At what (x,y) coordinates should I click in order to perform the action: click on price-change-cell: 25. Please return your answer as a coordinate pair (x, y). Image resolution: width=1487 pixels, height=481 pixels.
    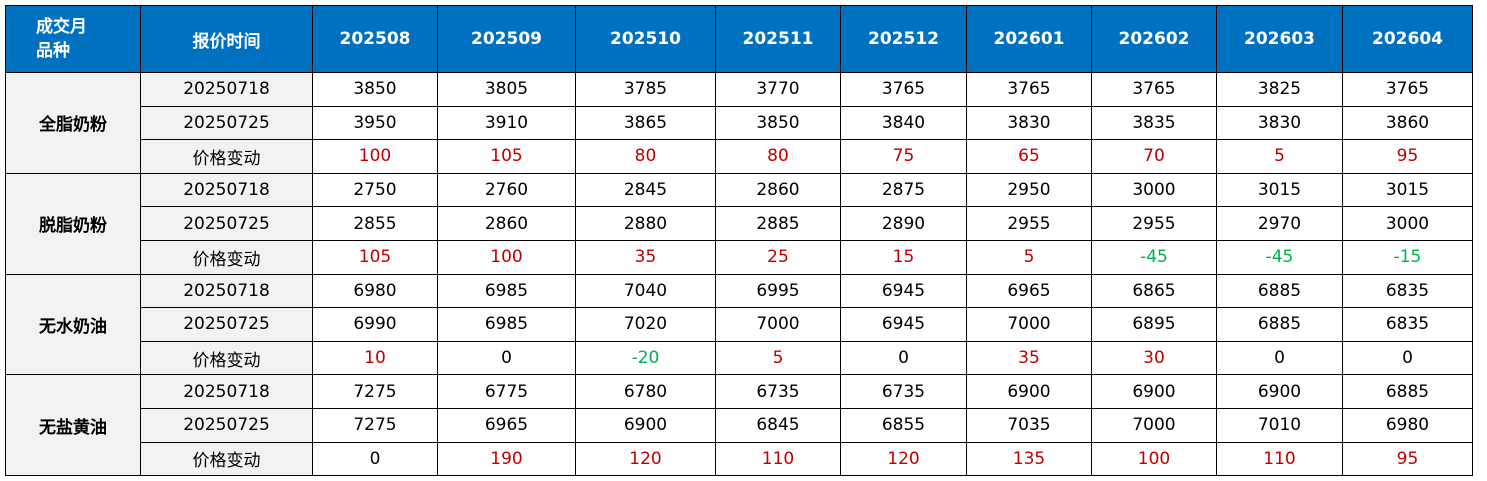
    Looking at the image, I should click on (778, 257).